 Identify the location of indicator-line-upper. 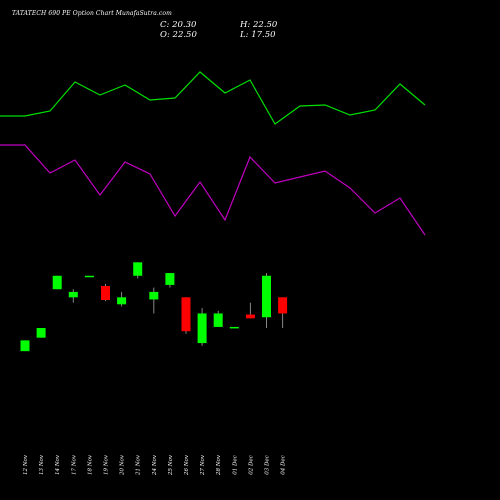
(213, 98).